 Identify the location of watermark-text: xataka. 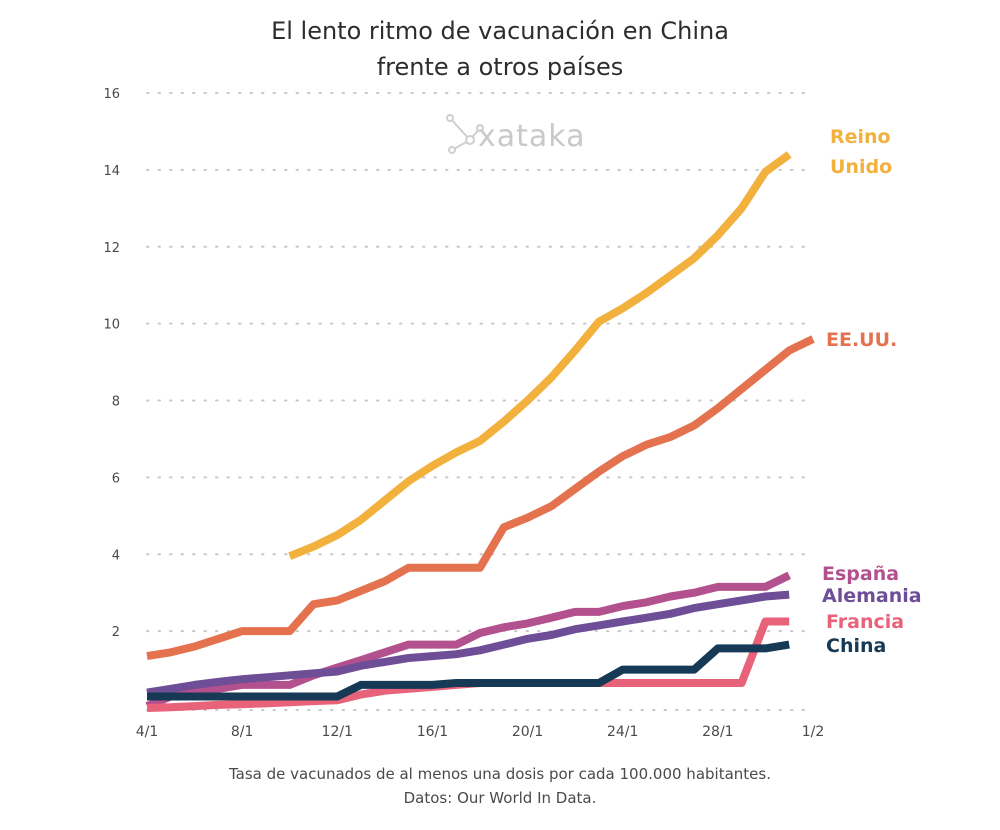
(532, 136).